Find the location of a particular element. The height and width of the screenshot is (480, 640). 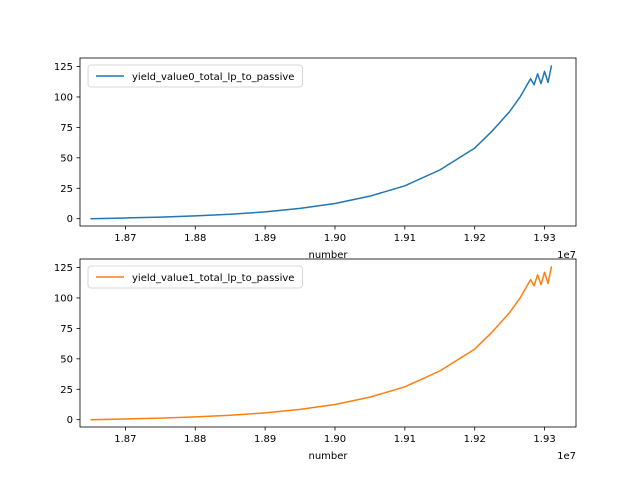

legend: yield_value0_total_lp_to_passive is located at coordinates (195, 76).